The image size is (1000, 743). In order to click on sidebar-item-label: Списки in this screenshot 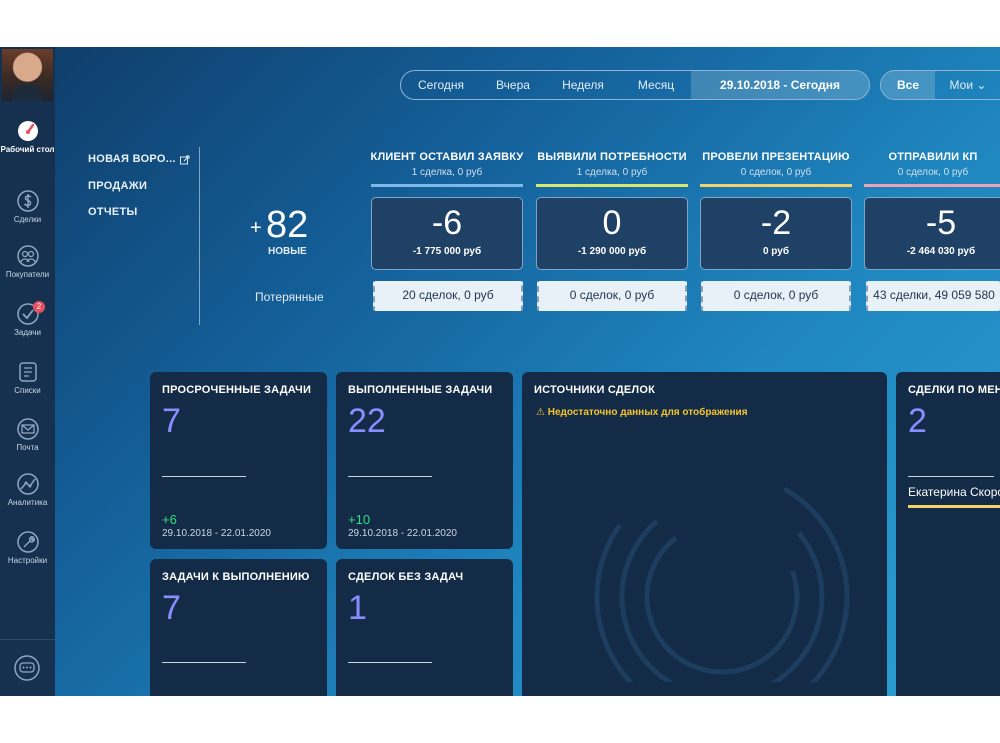, I will do `click(27, 390)`.